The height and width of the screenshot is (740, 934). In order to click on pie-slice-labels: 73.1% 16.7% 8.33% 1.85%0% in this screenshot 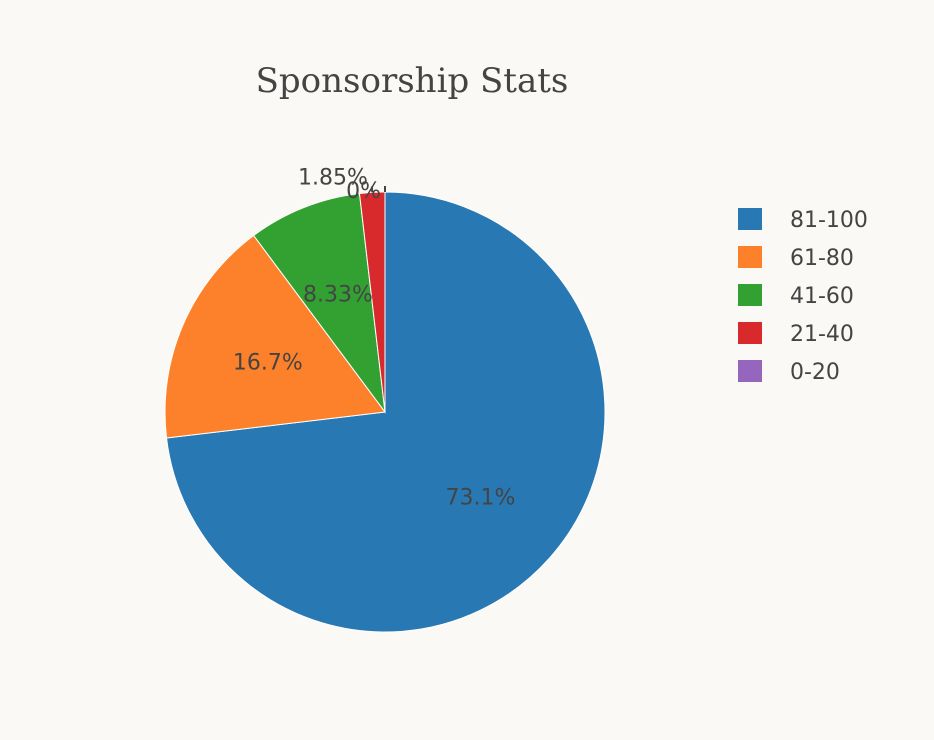, I will do `click(374, 337)`.